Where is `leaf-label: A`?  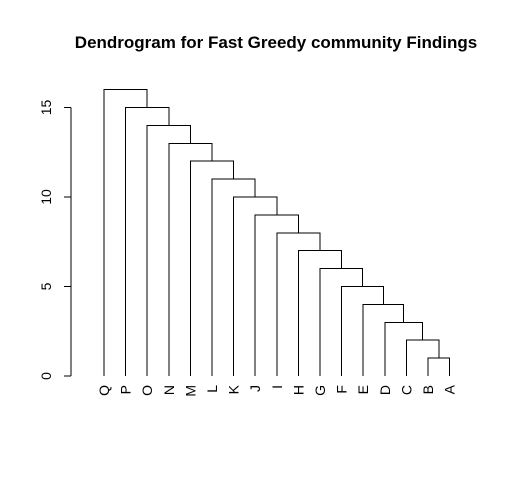
leaf-label: A is located at coordinates (450, 389).